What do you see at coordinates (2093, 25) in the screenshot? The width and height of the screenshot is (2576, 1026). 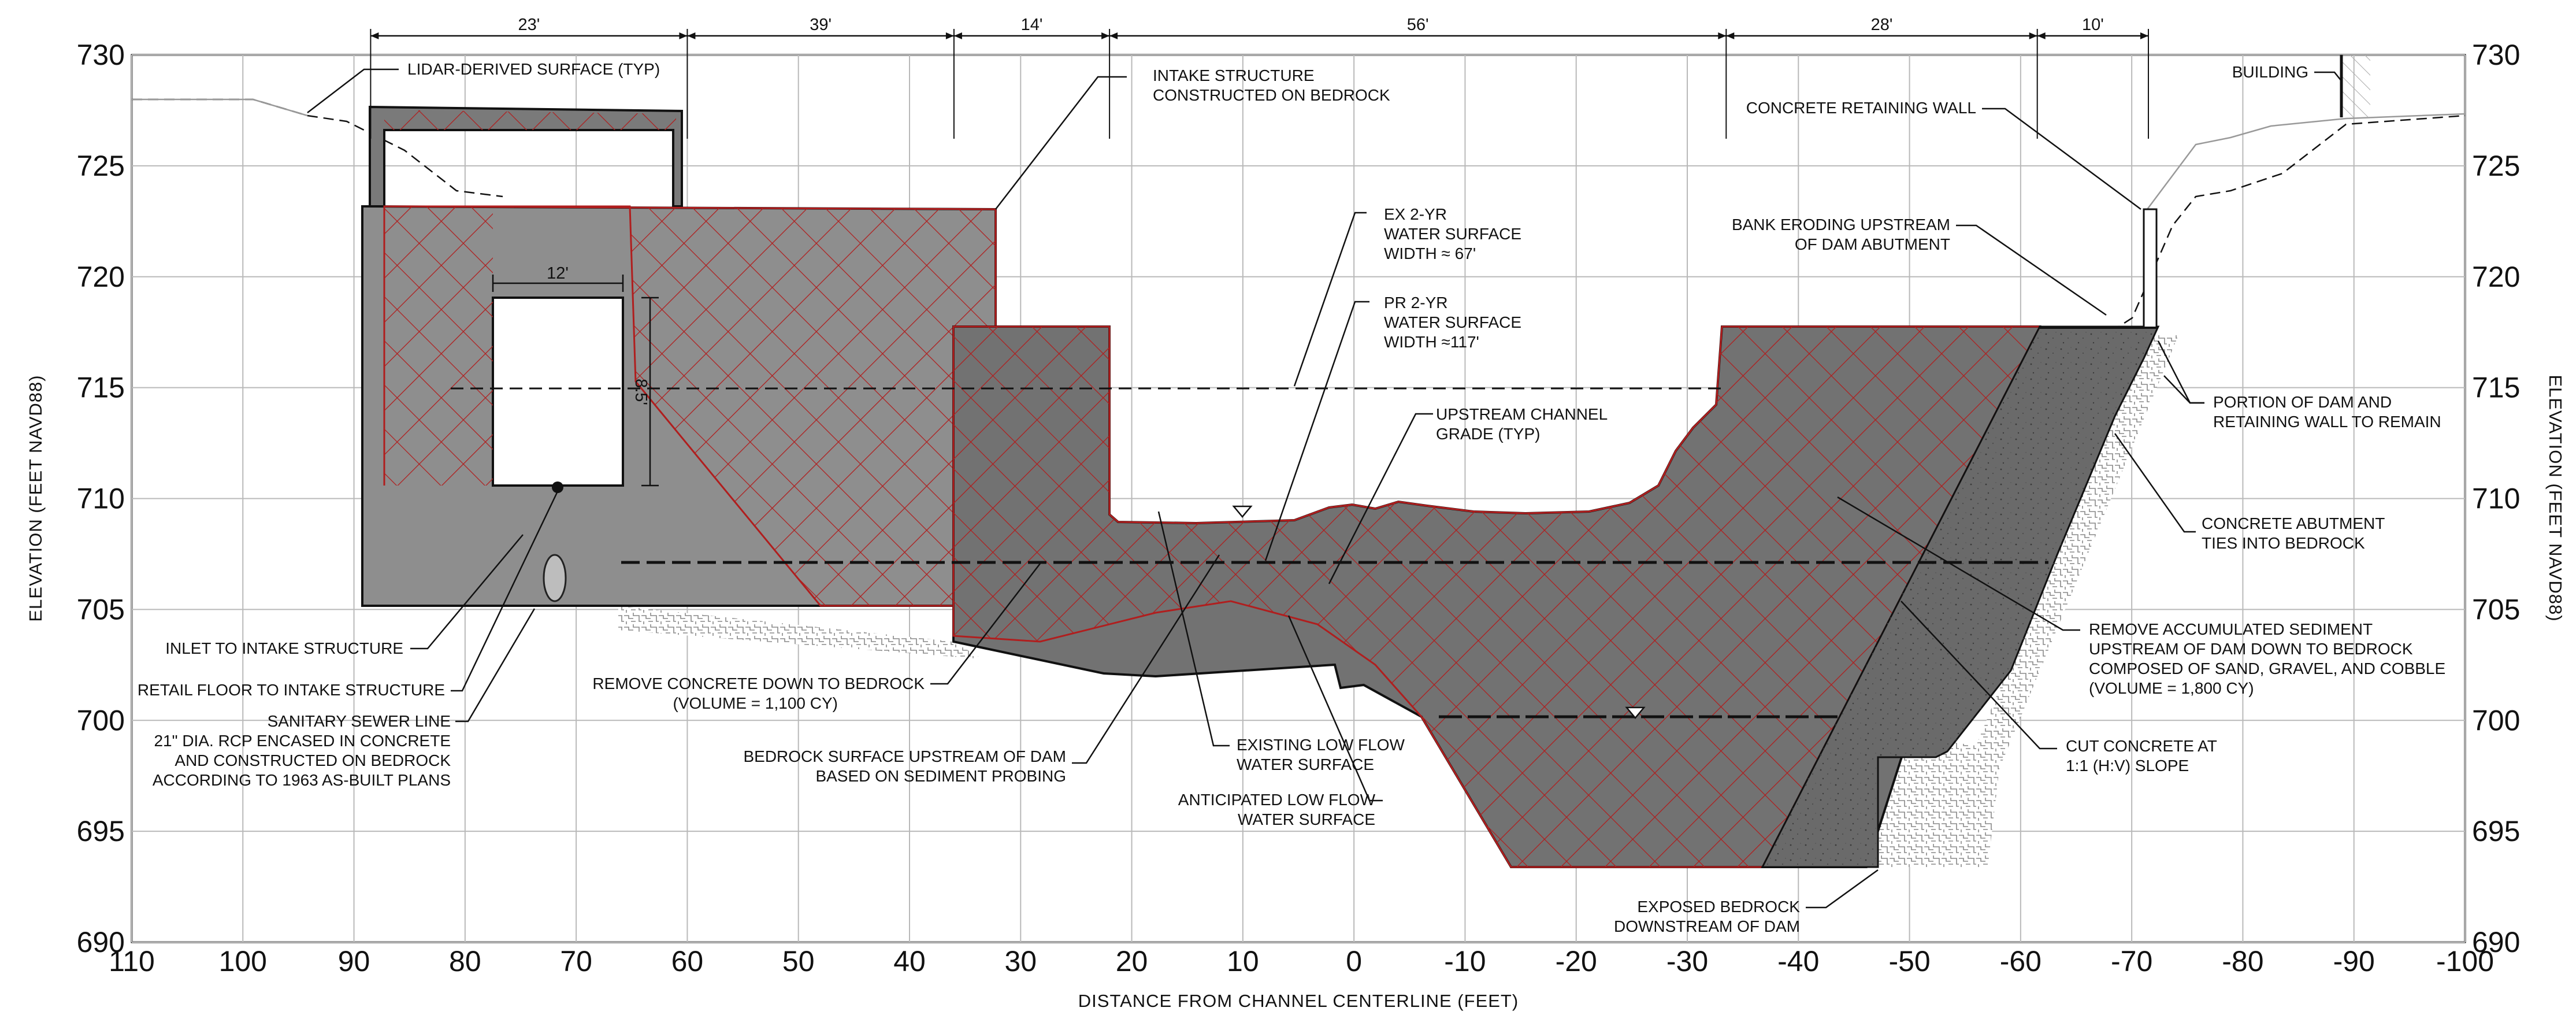 I see `dimension-label: 10'` at bounding box center [2093, 25].